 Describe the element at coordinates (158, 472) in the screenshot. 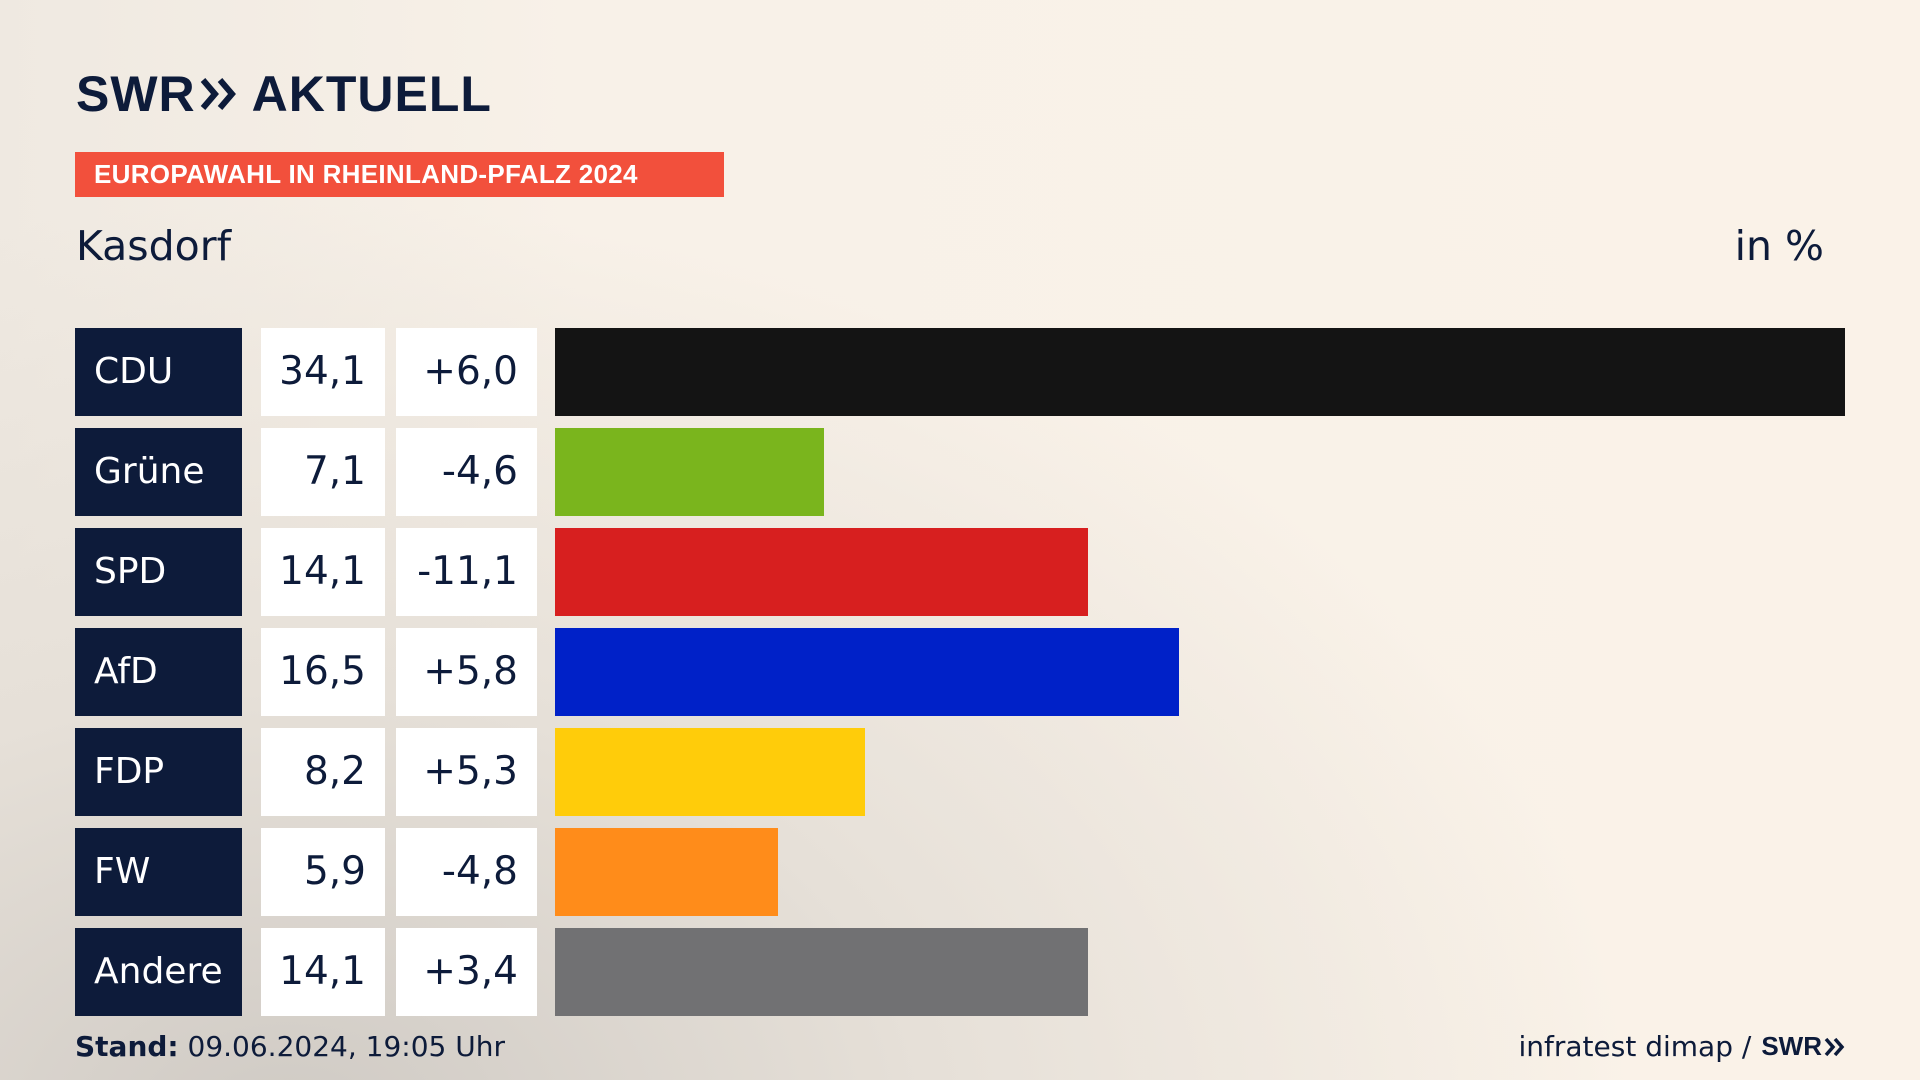

I see `party-label: Grüne` at that location.